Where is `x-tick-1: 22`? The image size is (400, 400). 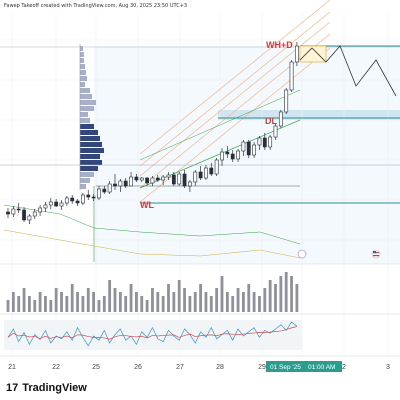 x-tick-1: 22 is located at coordinates (56, 367).